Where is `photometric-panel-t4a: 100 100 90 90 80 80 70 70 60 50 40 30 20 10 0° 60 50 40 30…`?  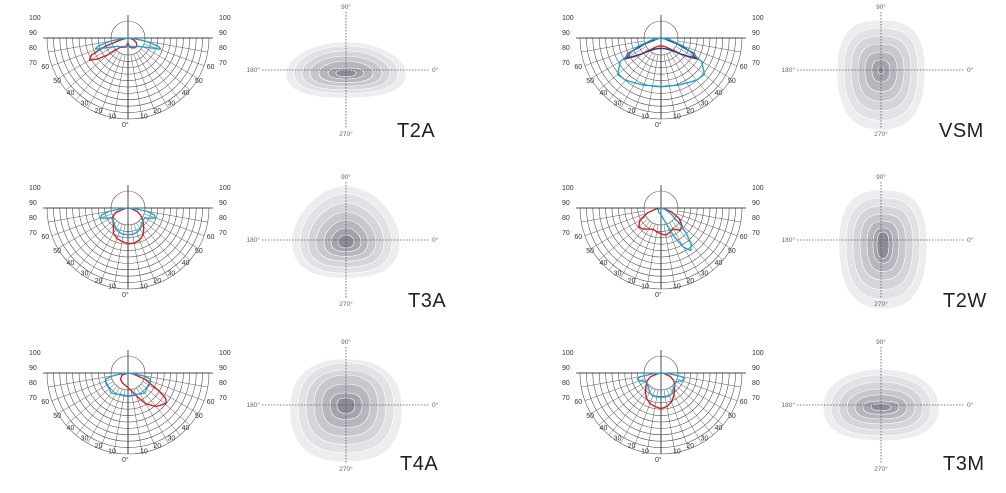 photometric-panel-t4a: 100 100 90 90 80 80 70 70 60 50 40 30 20 10 0° 60 50 40 30… is located at coordinates (230, 414).